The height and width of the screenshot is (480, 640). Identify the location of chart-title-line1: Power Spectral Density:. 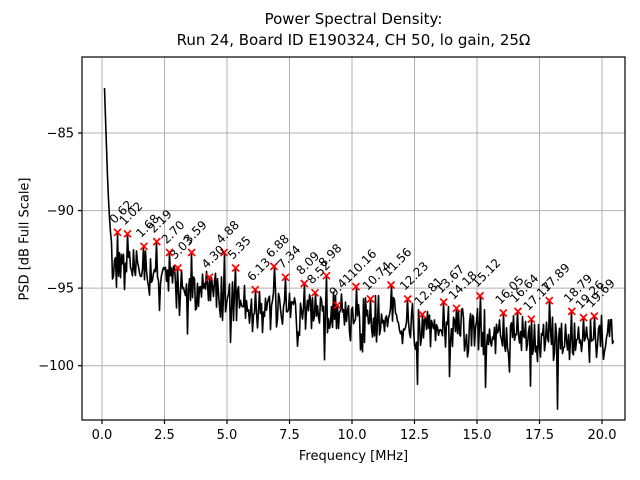
(353, 19).